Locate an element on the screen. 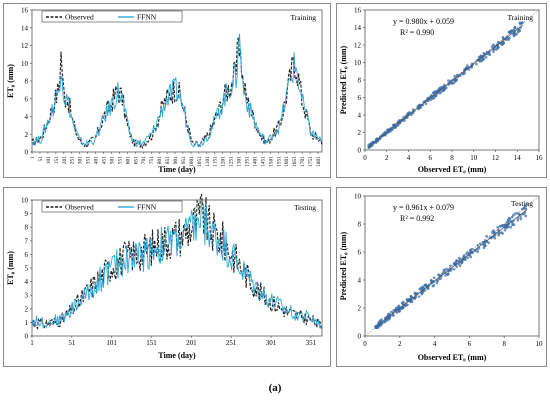 The image size is (550, 400). x-tick-label: 8 is located at coordinates (452, 158).